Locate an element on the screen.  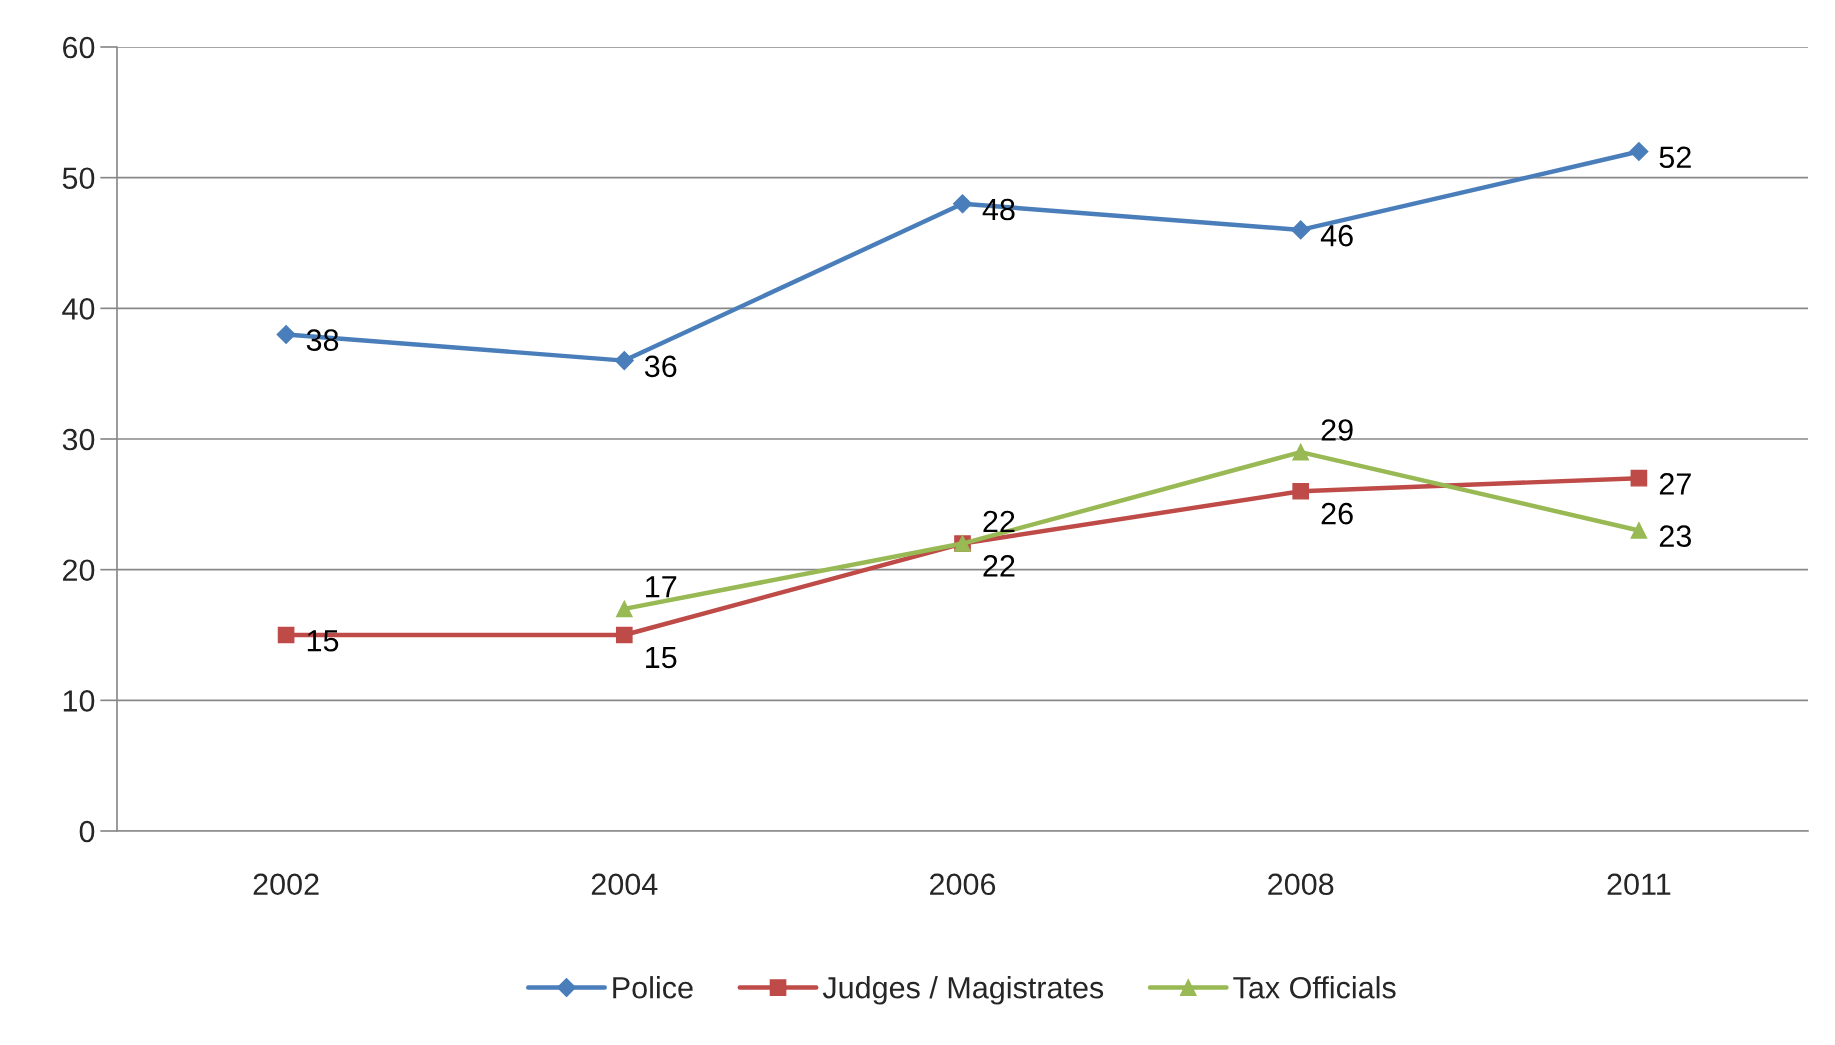
x-tick-label: 2011 is located at coordinates (1639, 884).